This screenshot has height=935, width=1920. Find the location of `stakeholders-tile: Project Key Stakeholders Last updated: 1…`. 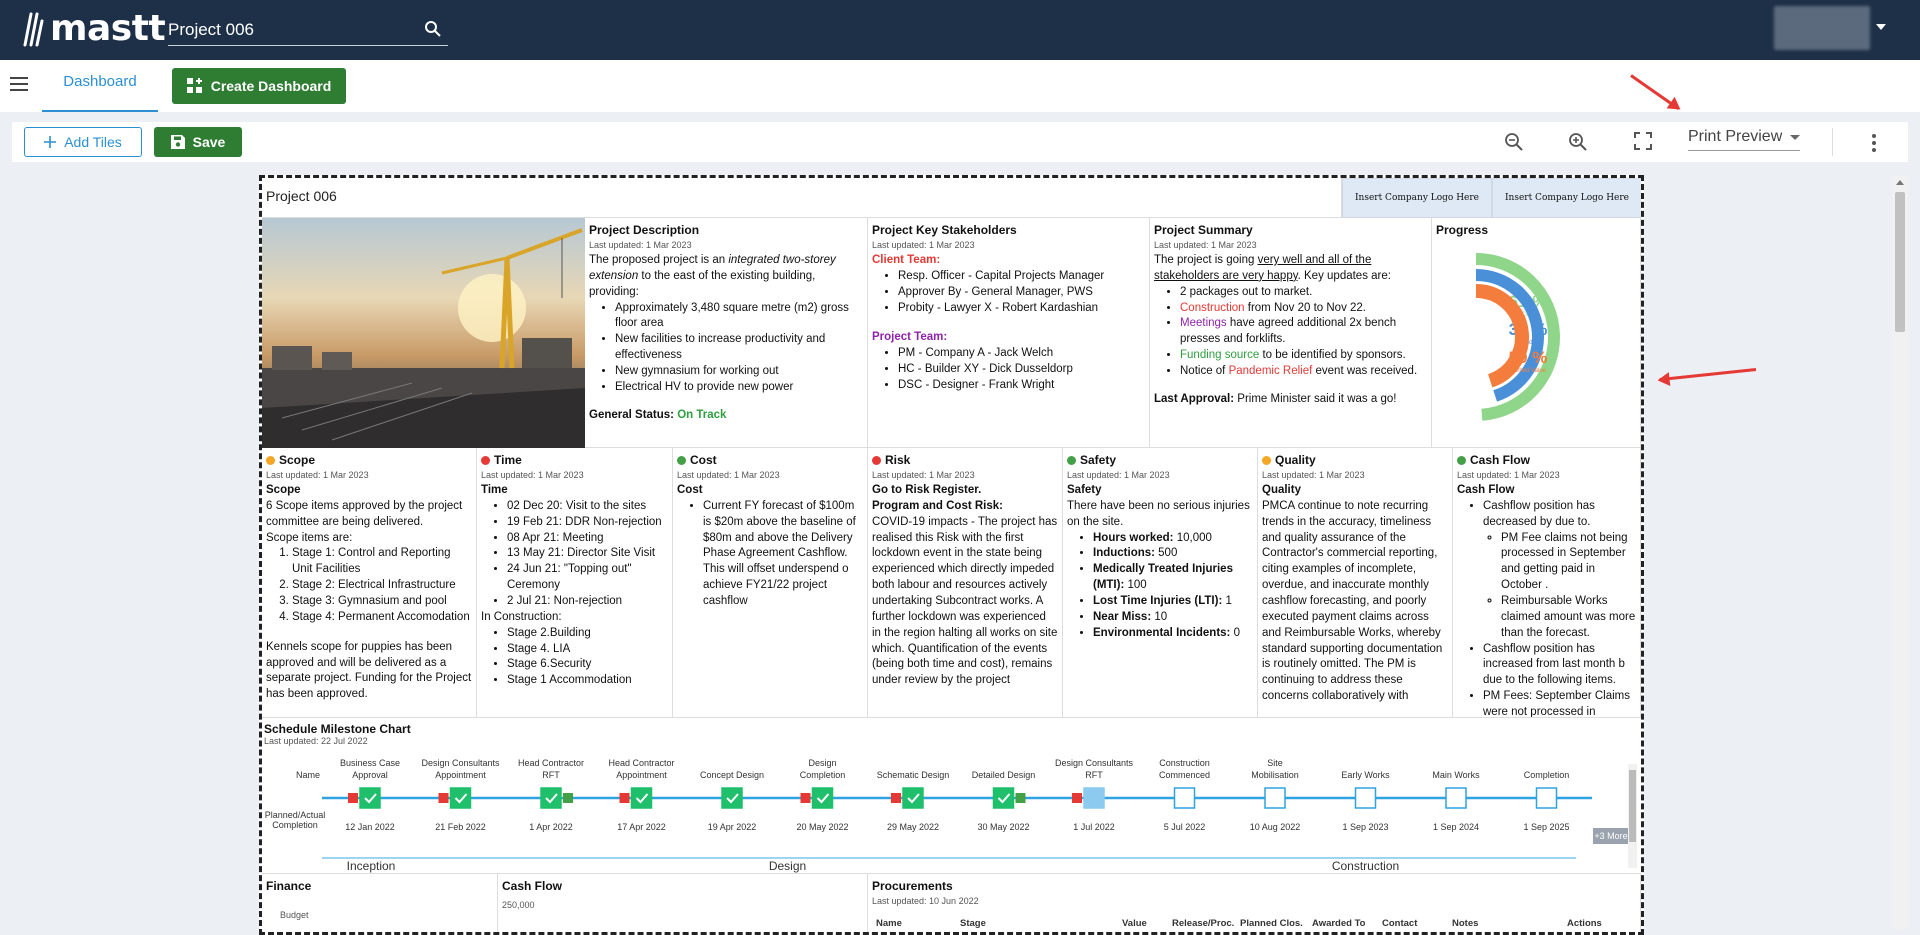

stakeholders-tile: Project Key Stakeholders Last updated: 1… is located at coordinates (1009, 333).